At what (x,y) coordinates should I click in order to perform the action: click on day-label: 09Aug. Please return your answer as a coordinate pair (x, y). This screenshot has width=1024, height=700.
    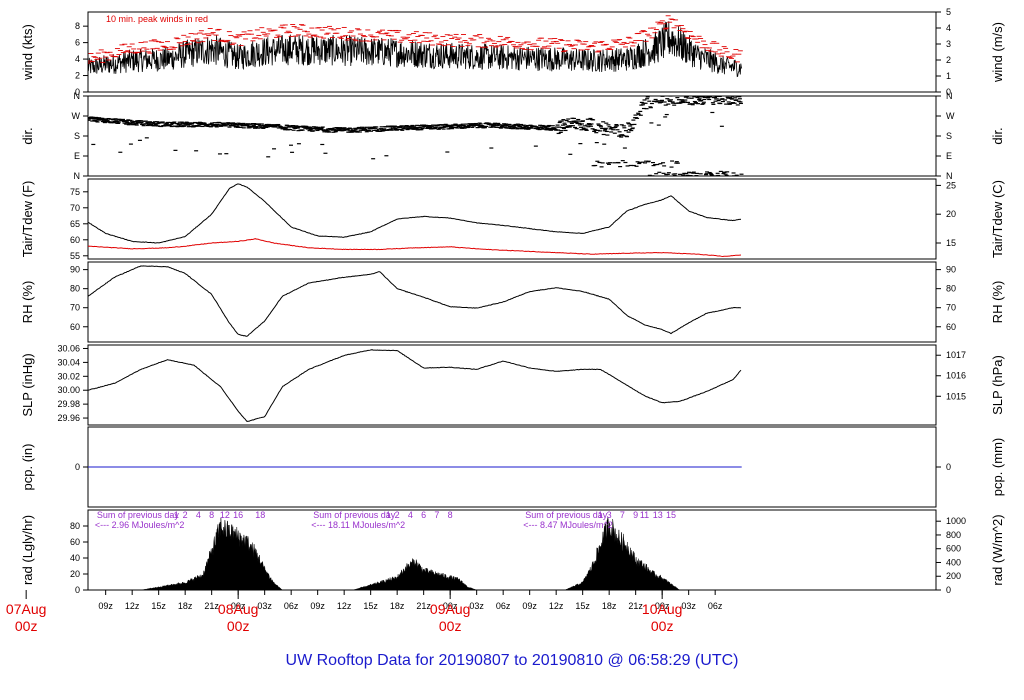
    Looking at the image, I should click on (450, 609).